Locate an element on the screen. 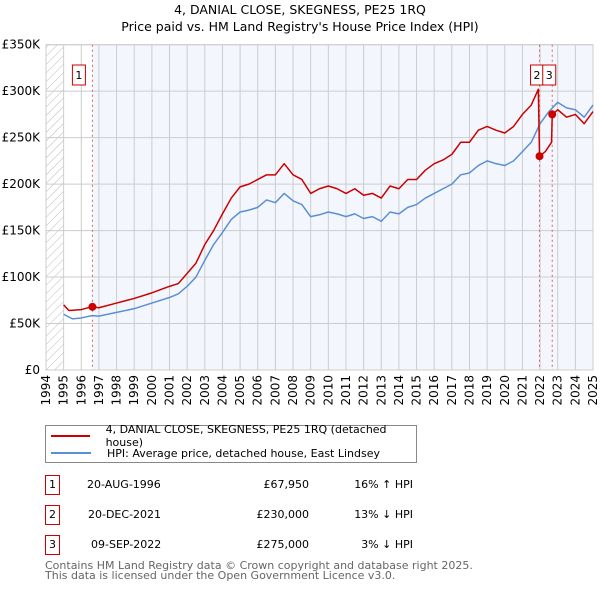 The height and width of the screenshot is (590, 600). x-tick-label: 1995 is located at coordinates (64, 390).